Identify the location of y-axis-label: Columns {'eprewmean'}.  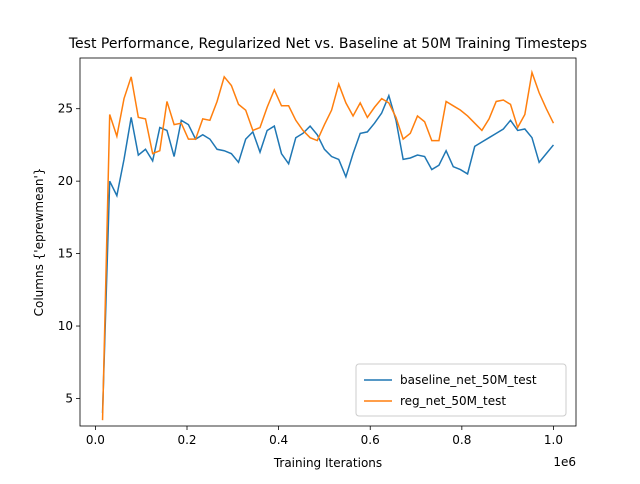
(39, 242).